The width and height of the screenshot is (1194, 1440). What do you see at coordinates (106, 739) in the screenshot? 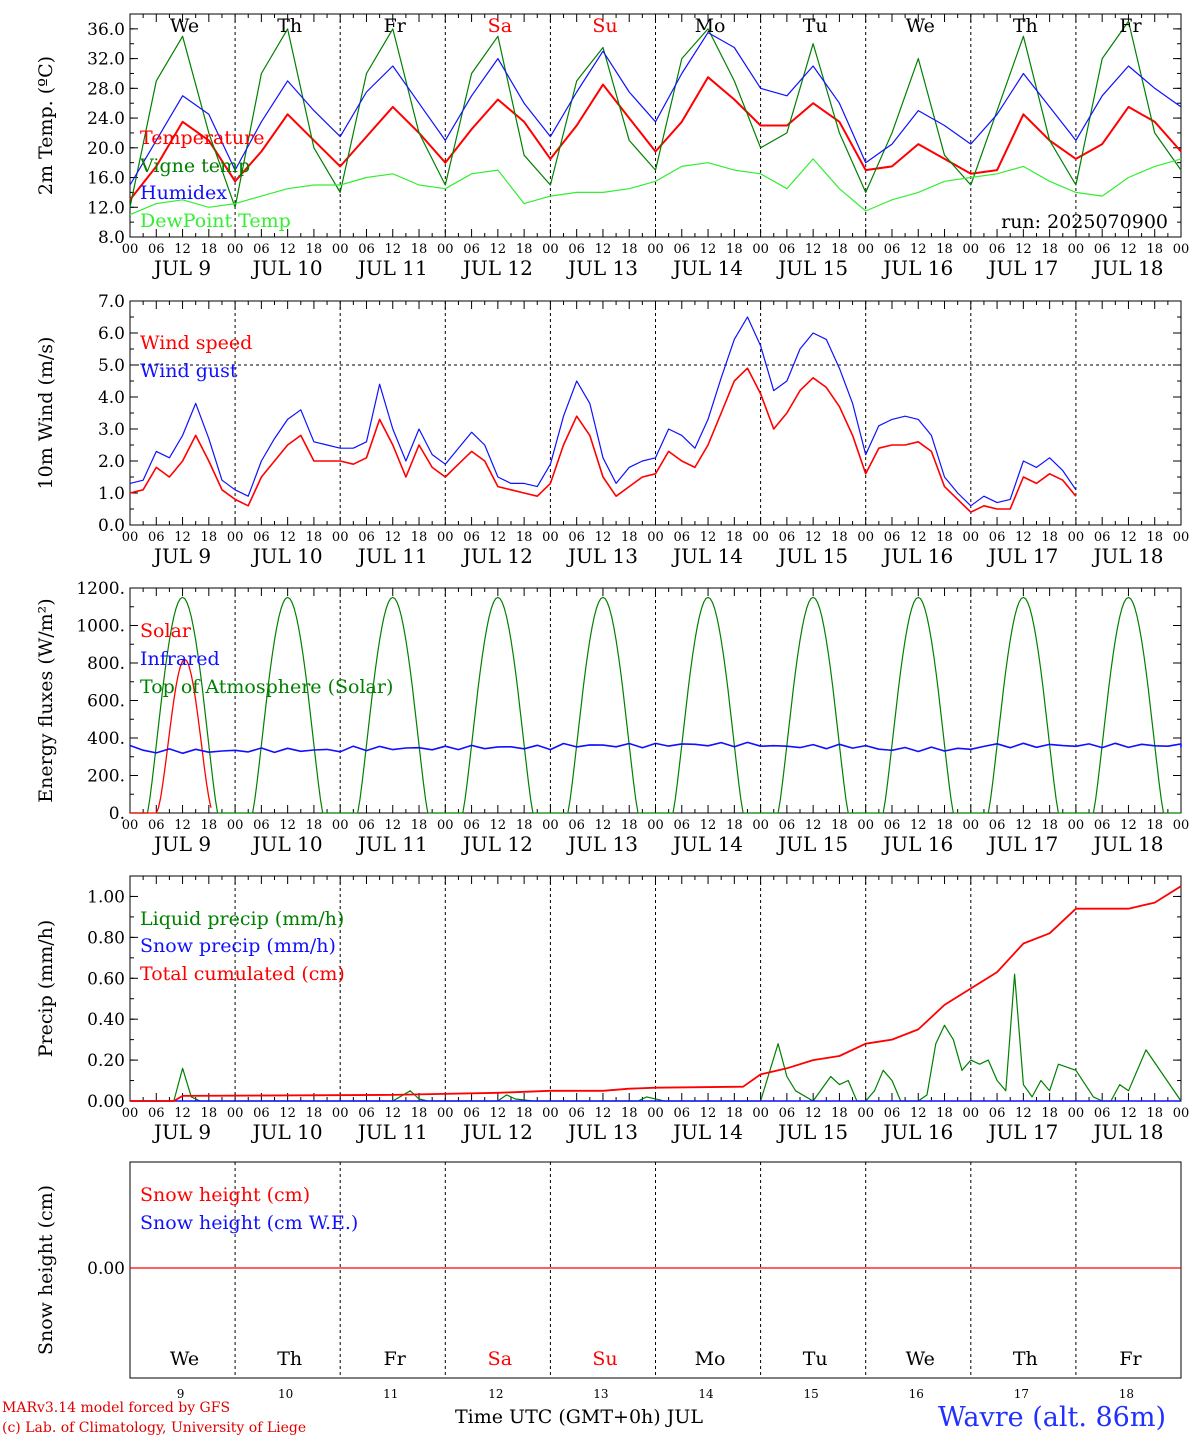
I see `y-tick-label: 400.` at bounding box center [106, 739].